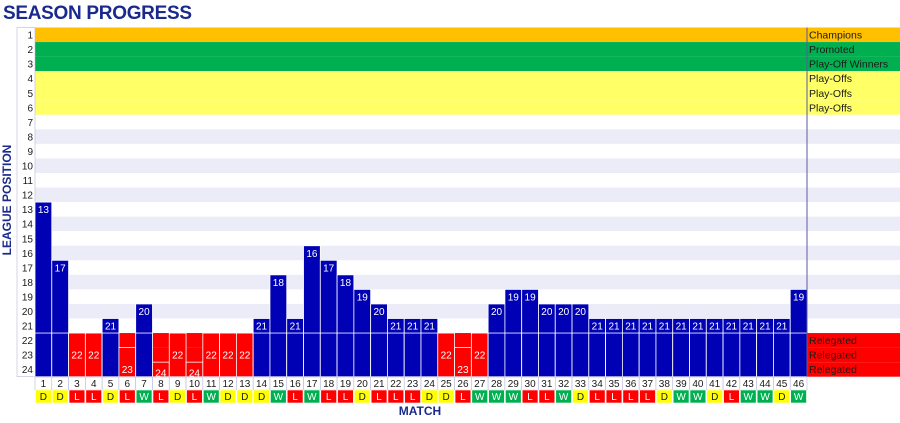 This screenshot has width=900, height=423. What do you see at coordinates (648, 384) in the screenshot?
I see `match-number: 37` at bounding box center [648, 384].